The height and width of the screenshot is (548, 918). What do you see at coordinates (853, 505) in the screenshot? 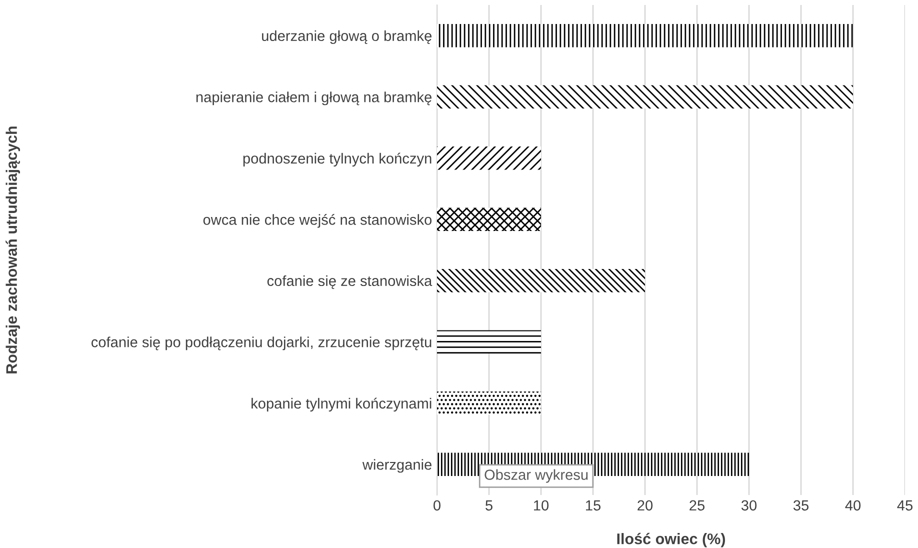
I see `x-tick-label: 40` at bounding box center [853, 505].